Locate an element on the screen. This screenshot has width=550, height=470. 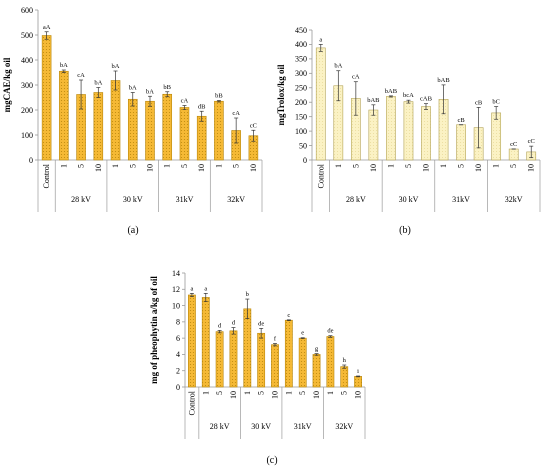
y-tick-label: 600 is located at coordinates (27, 10).